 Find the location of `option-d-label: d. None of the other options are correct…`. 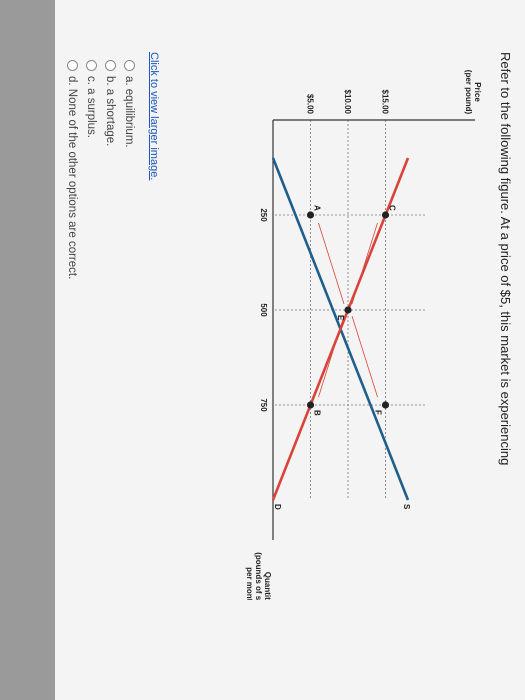

option-d-label: d. None of the other options are correct… is located at coordinates (72, 178).